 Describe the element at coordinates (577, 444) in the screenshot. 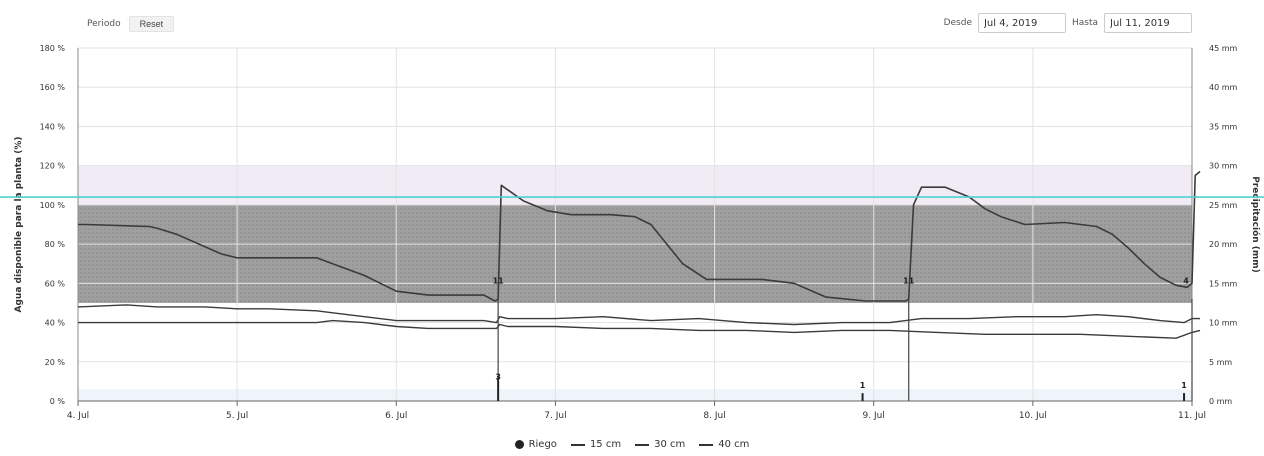

I see `legend-15cm-marker` at that location.